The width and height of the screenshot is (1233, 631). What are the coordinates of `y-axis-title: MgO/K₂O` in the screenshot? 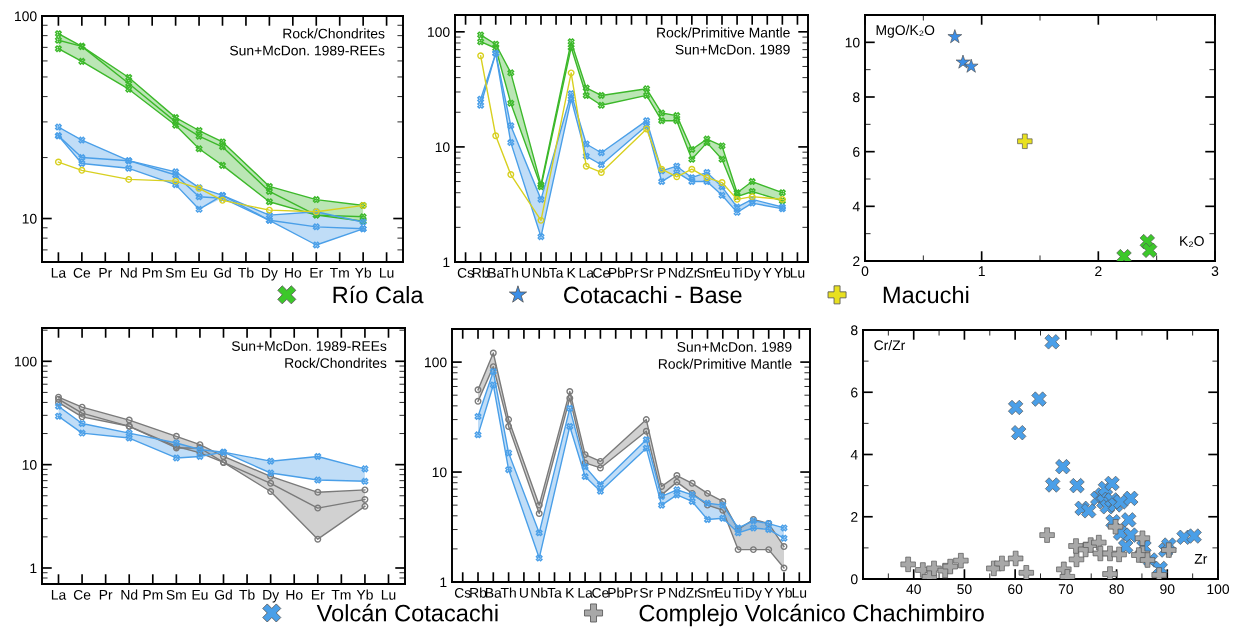 It's located at (905, 31).